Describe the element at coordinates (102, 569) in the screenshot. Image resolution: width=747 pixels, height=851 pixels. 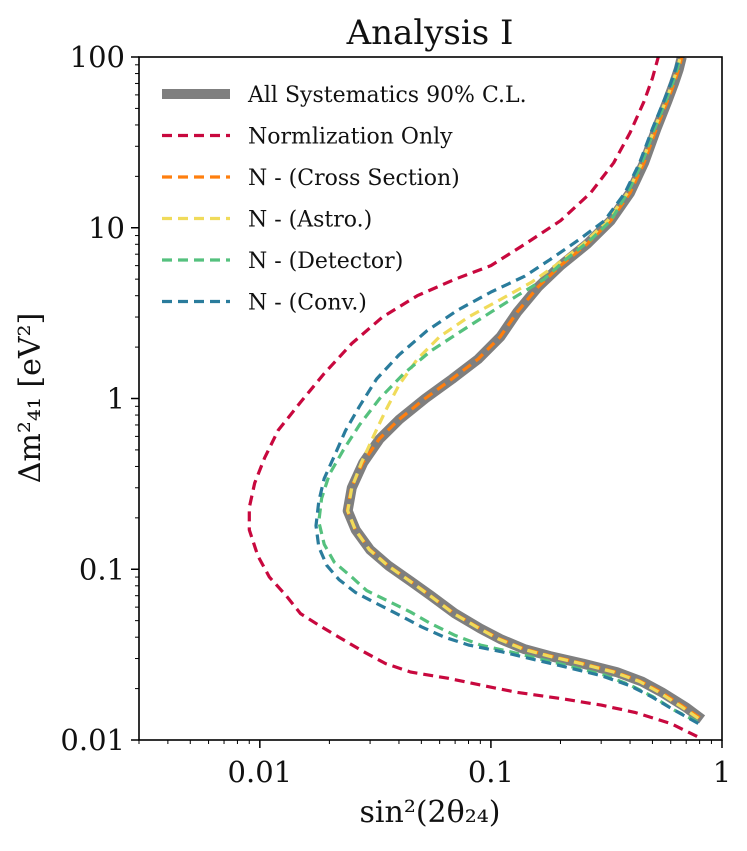
I see `y-tick-label: 0.1` at that location.